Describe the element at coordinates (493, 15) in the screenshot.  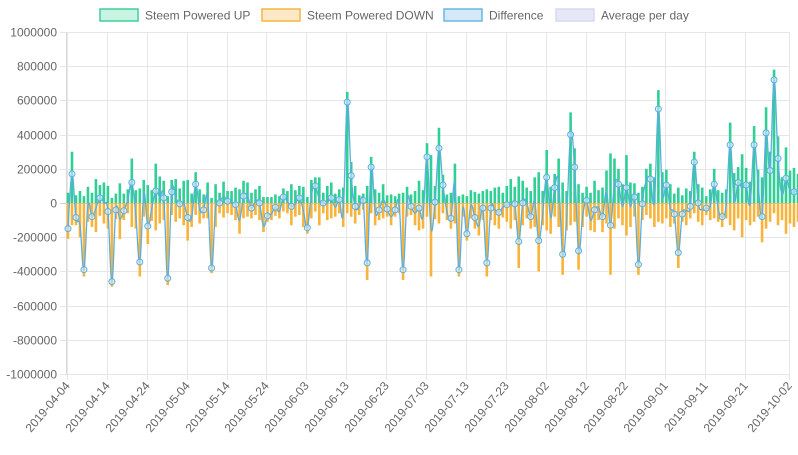
I see `legend-item-difference: Difference` at that location.